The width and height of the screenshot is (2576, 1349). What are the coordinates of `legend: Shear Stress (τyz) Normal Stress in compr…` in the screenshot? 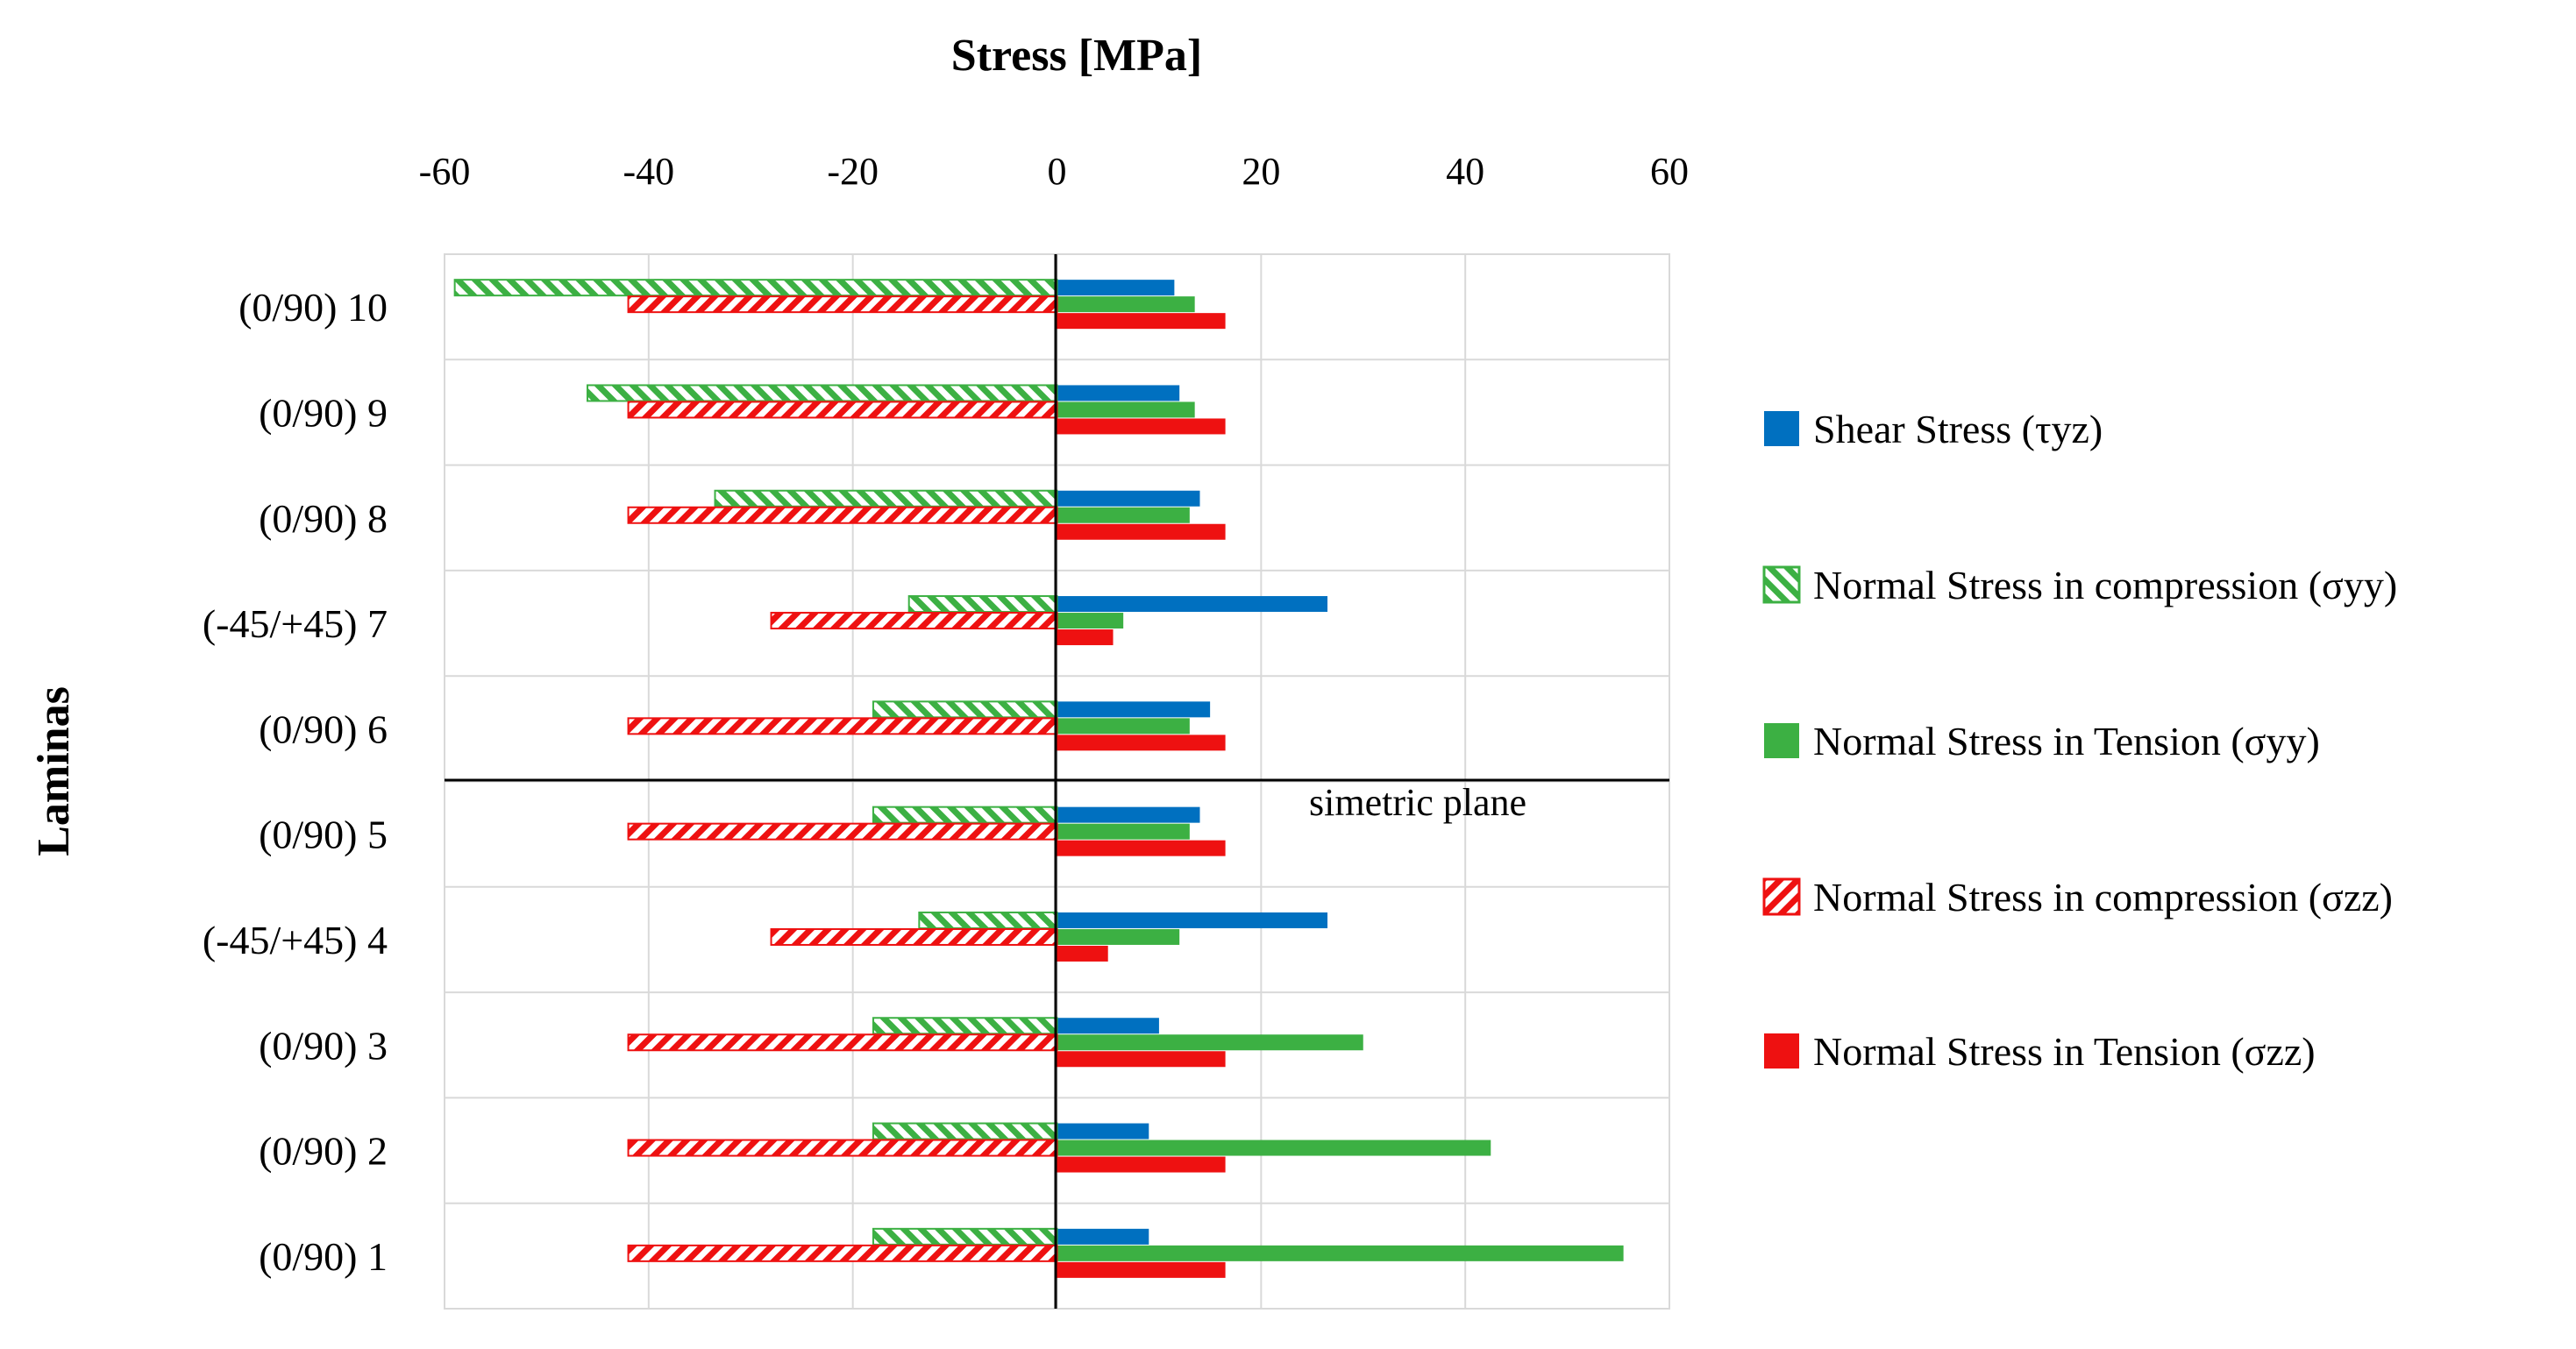 It's located at (2079, 740).